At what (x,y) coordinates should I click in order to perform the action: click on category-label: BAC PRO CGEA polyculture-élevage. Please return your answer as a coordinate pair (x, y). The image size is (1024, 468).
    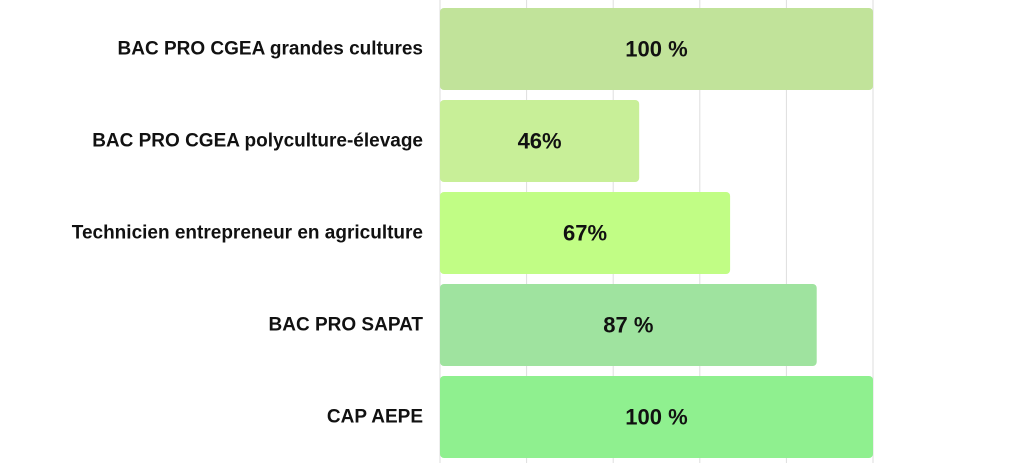
    Looking at the image, I should click on (257, 141).